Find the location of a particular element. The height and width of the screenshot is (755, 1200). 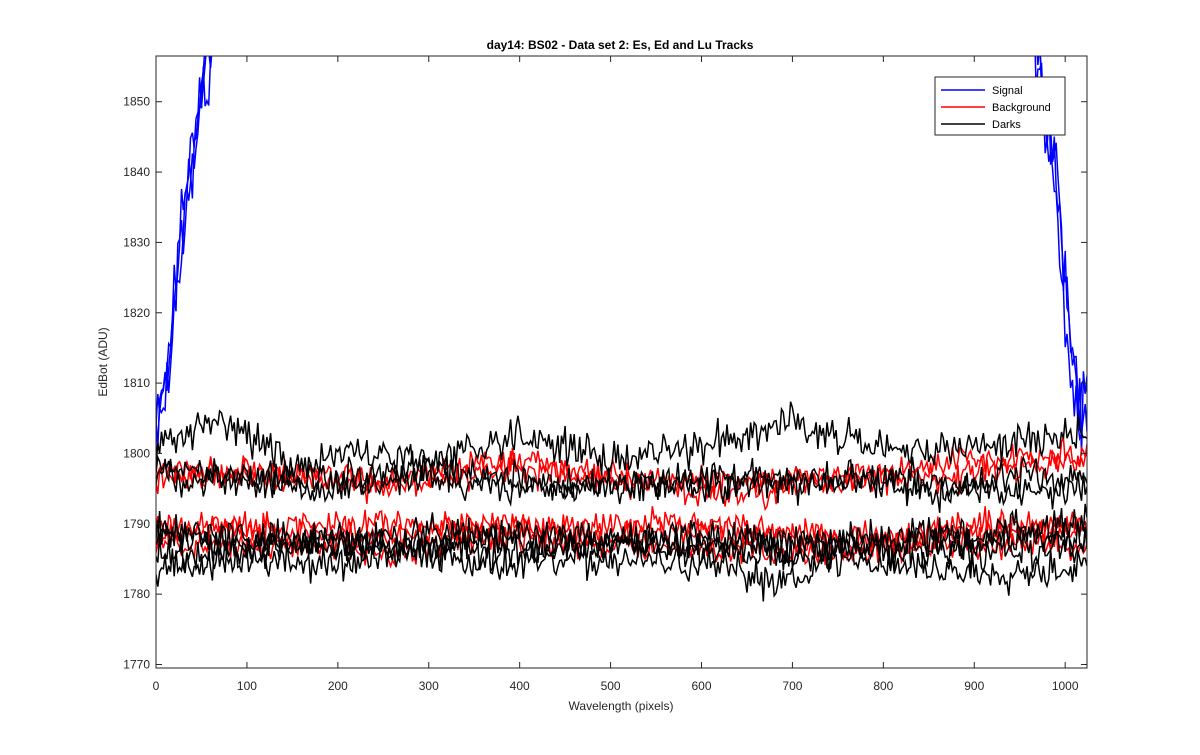

y-tick-label: 1830 is located at coordinates (136, 242).